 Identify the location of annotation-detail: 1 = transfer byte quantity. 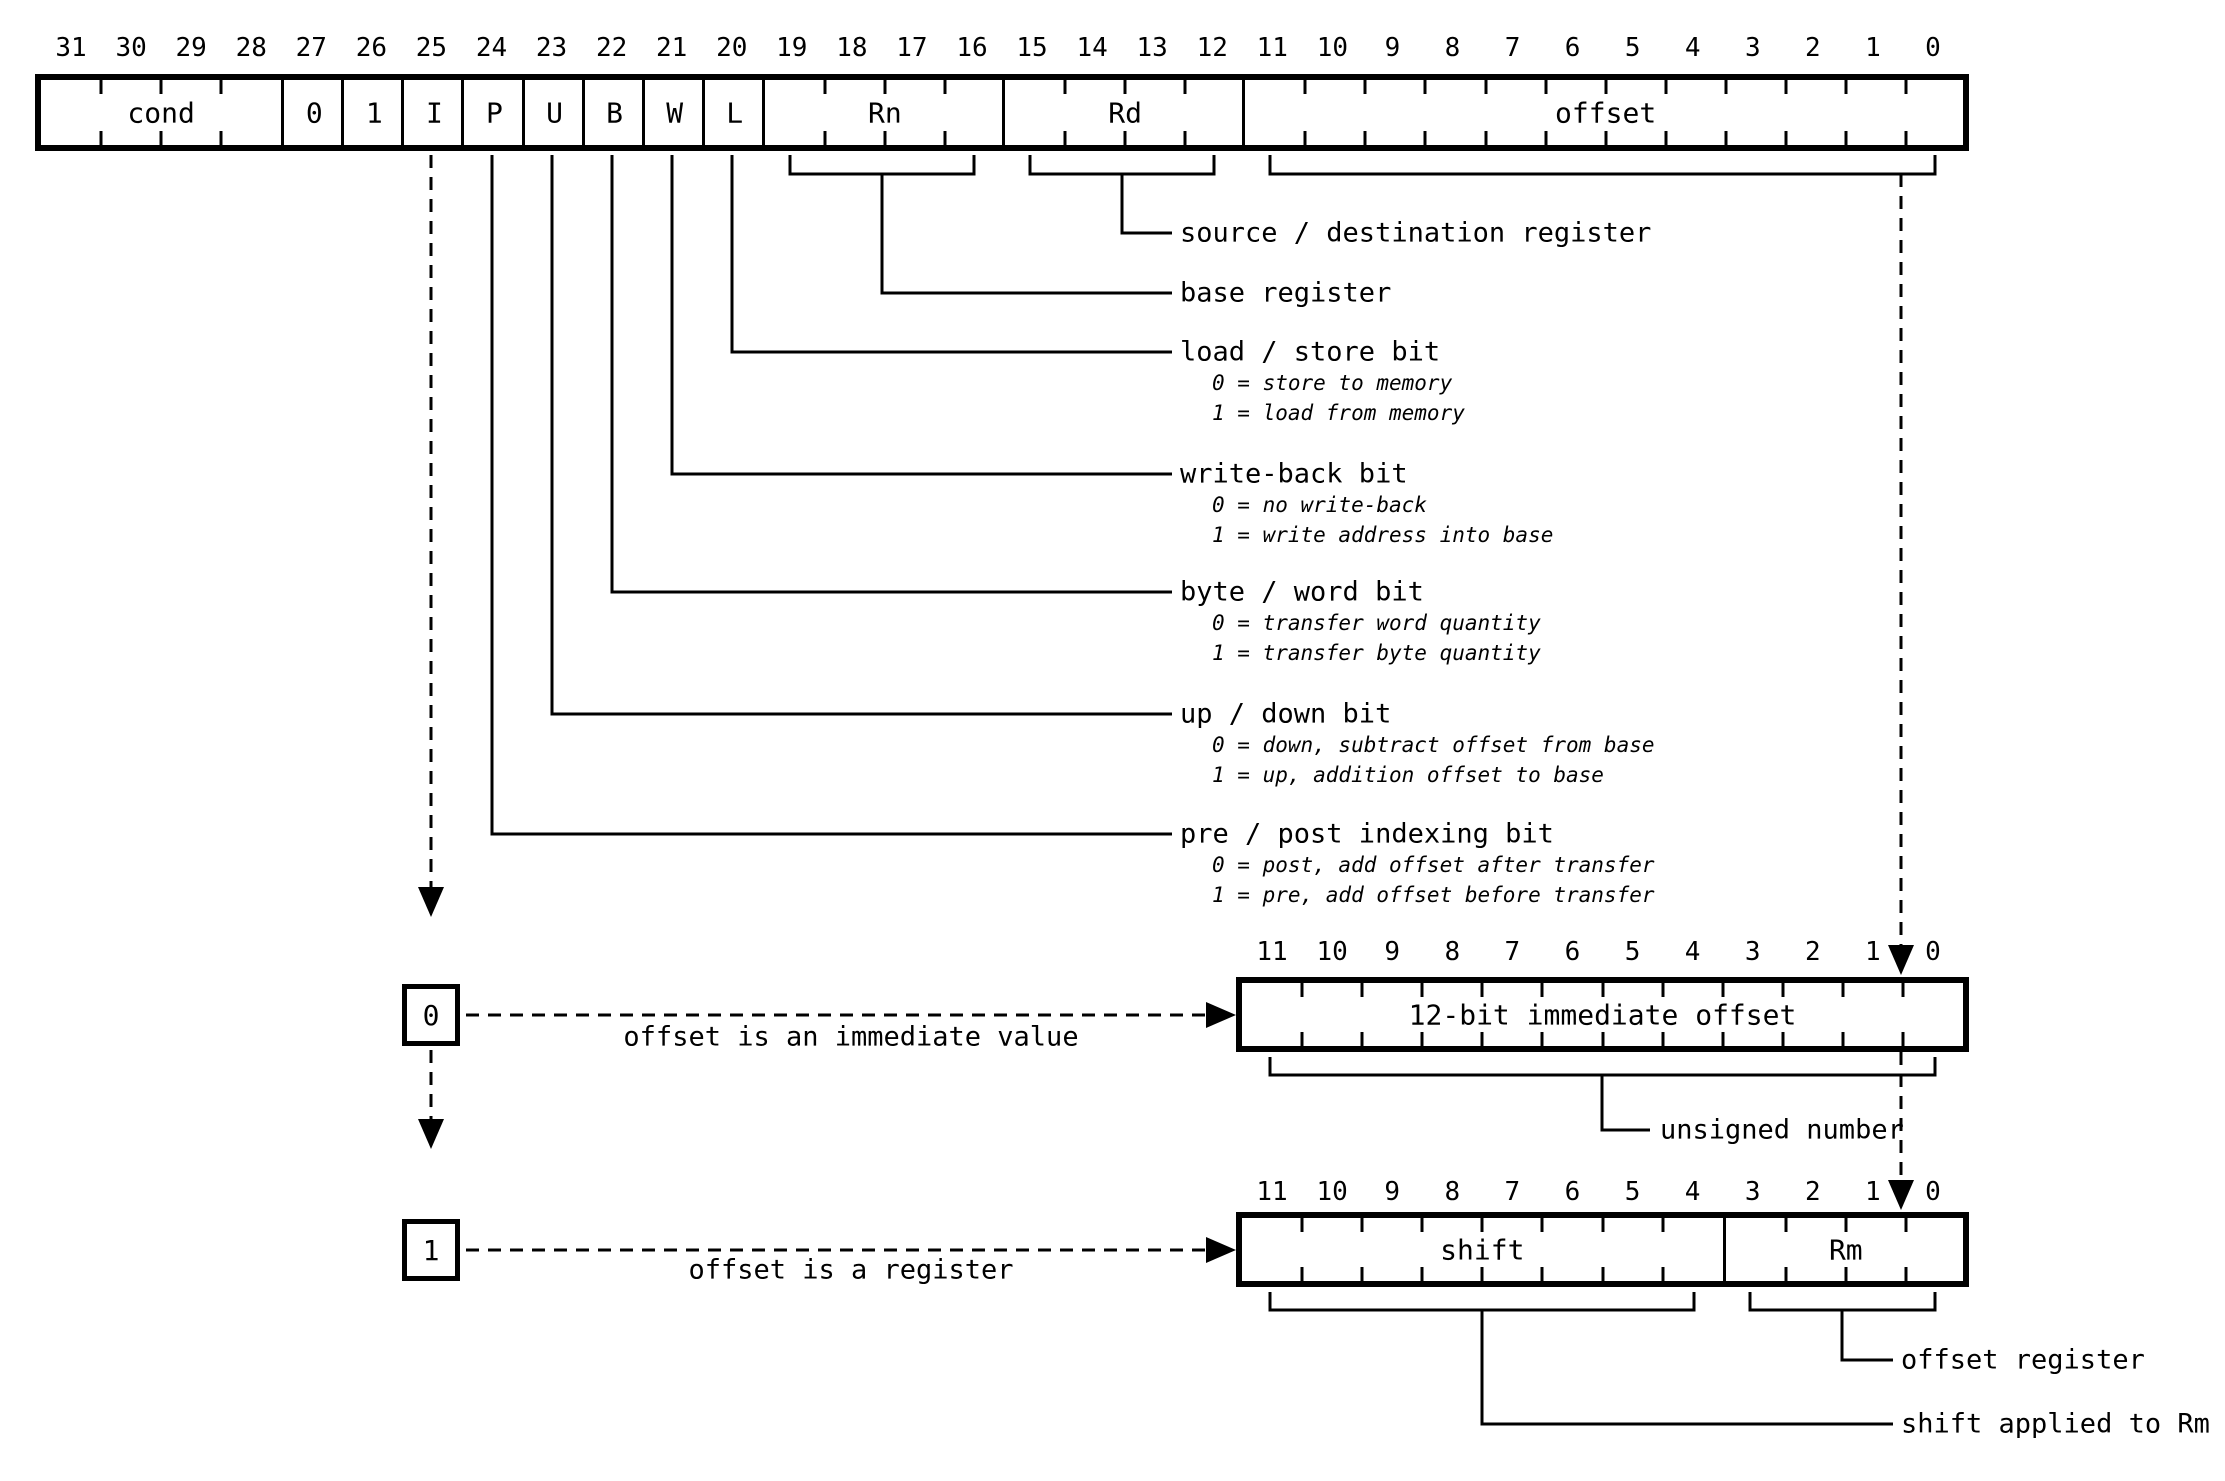
(1376, 653).